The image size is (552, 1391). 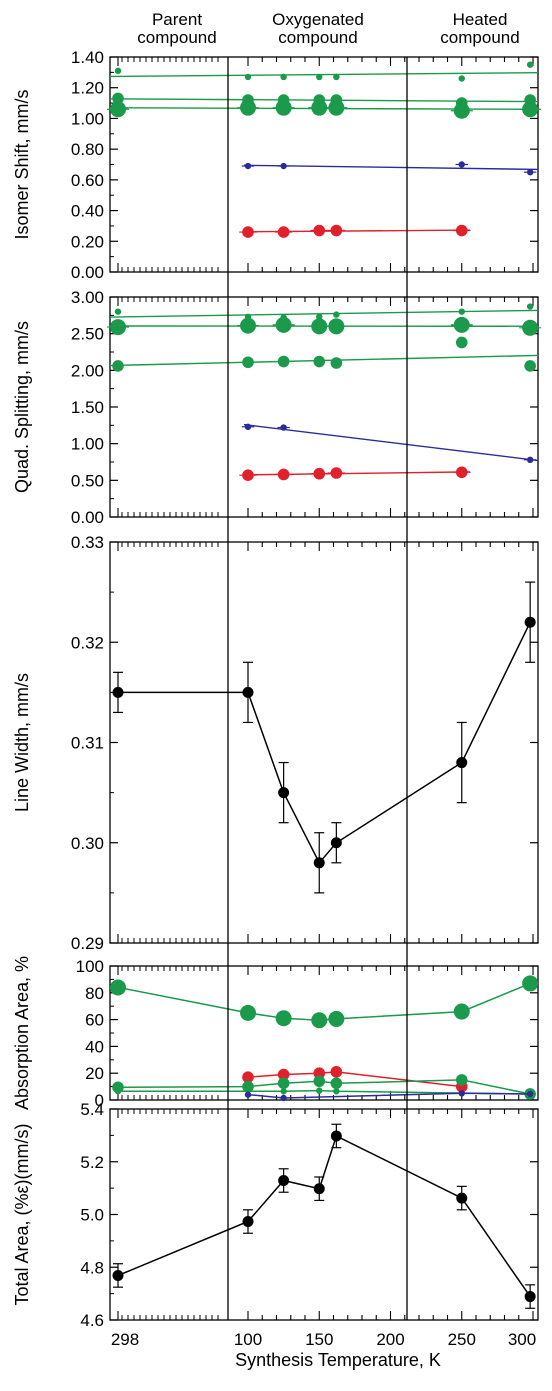 What do you see at coordinates (94, 1046) in the screenshot?
I see `y-tick-label: 40` at bounding box center [94, 1046].